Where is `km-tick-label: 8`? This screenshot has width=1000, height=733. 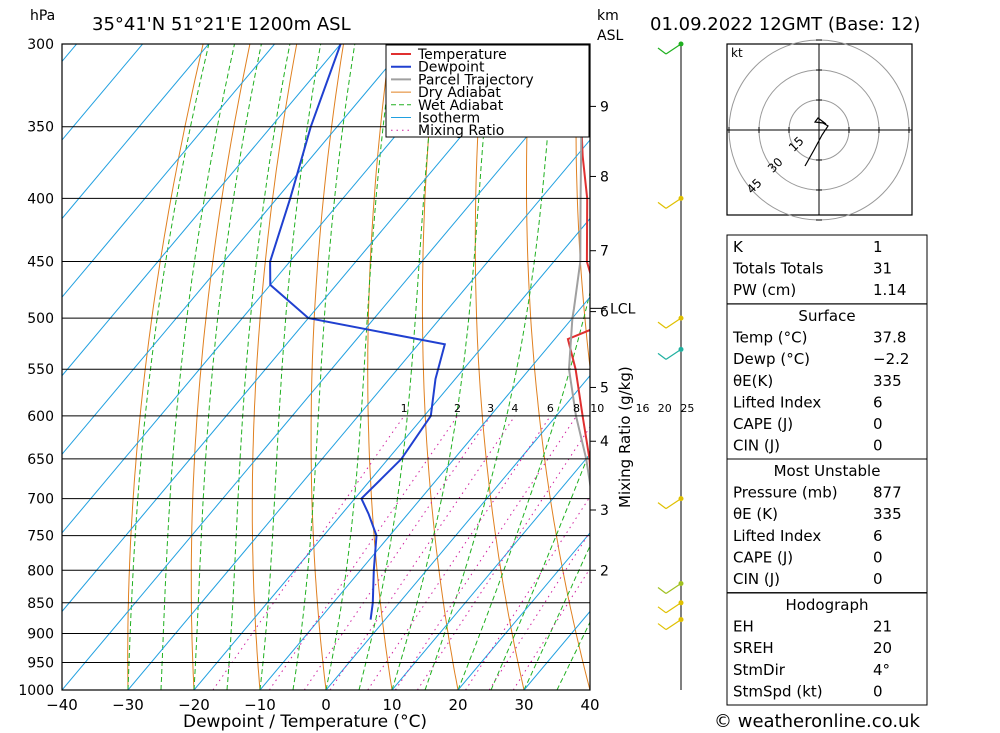 km-tick-label: 8 is located at coordinates (604, 177).